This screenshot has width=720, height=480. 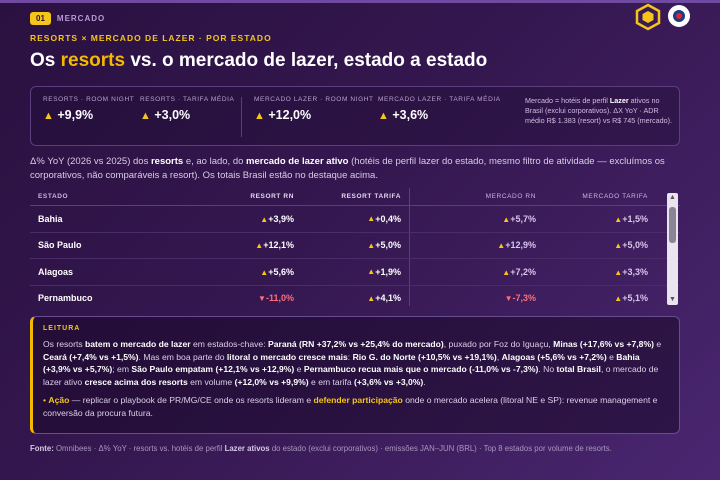 What do you see at coordinates (89, 109) in the screenshot?
I see `kpi-resorts-room-night: RESORTS · ROOM NIGHT ▲ +9,9%` at bounding box center [89, 109].